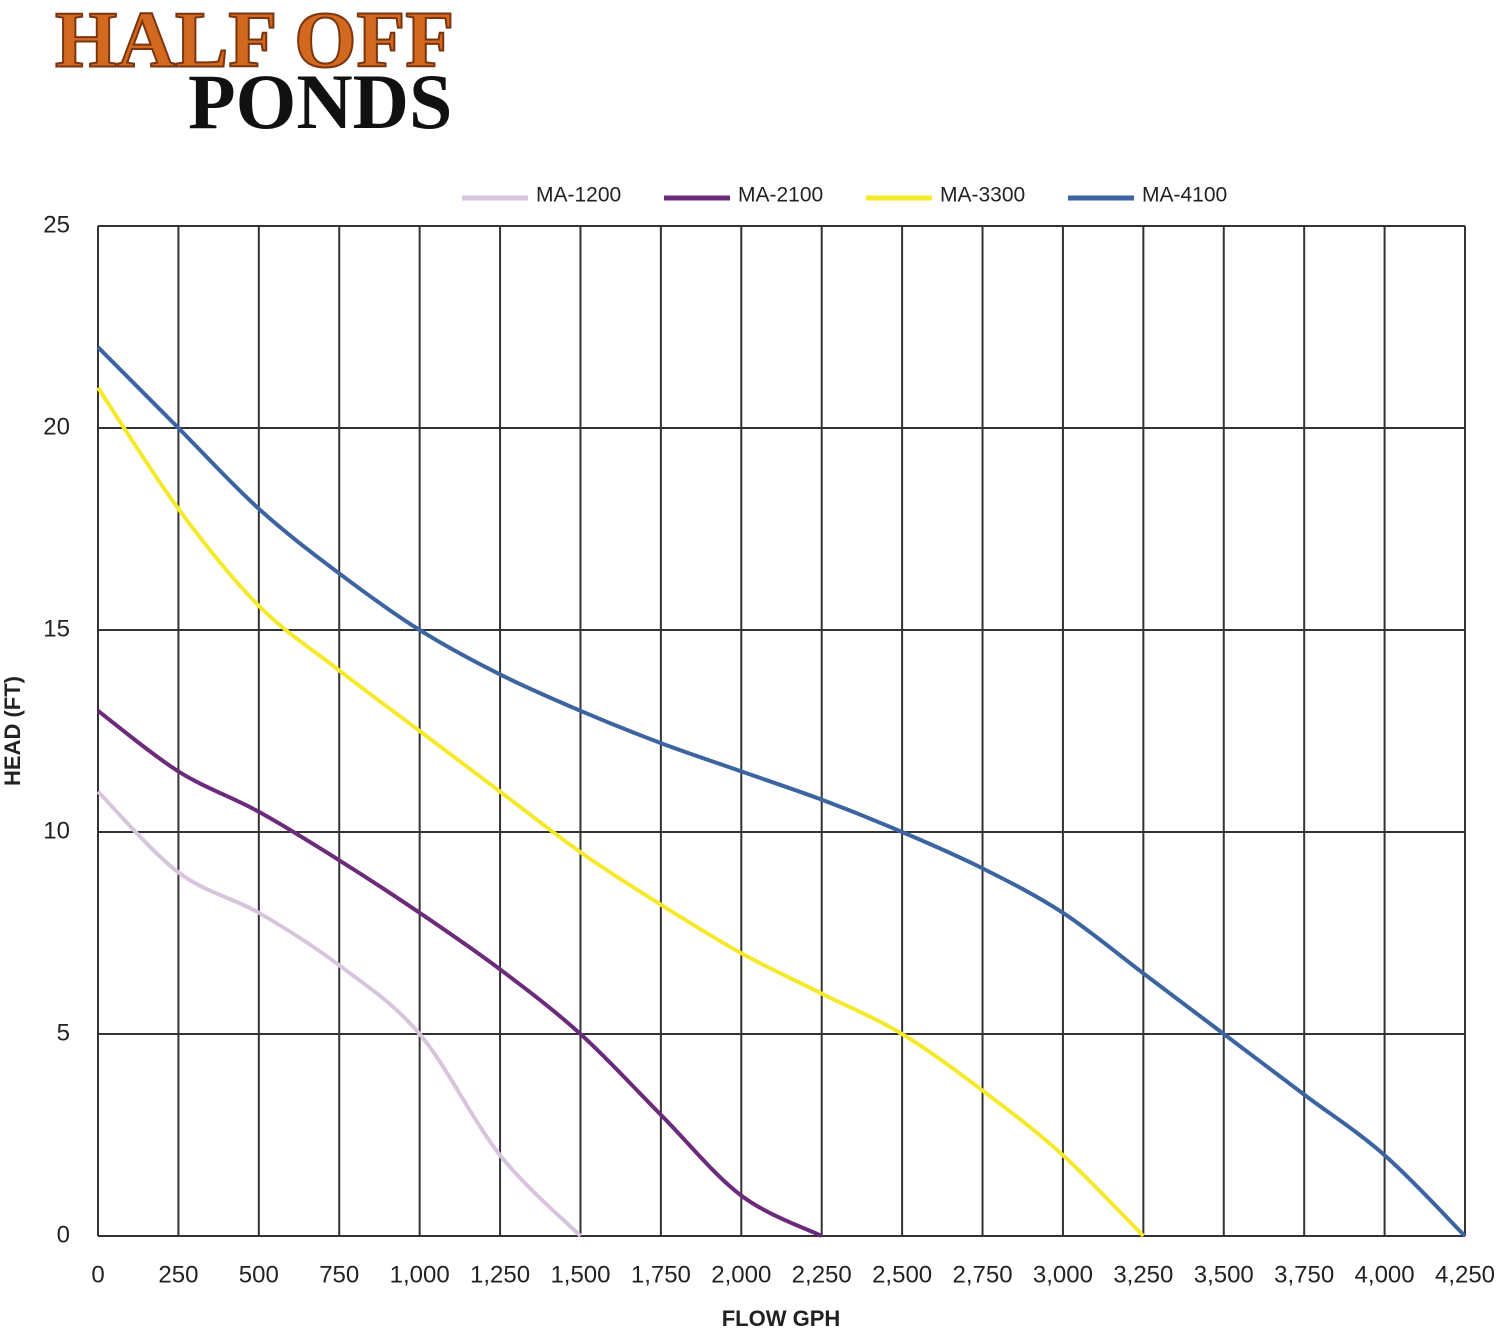 The width and height of the screenshot is (1500, 1333). Describe the element at coordinates (661, 1274) in the screenshot. I see `x-tick-label: 1,750` at that location.